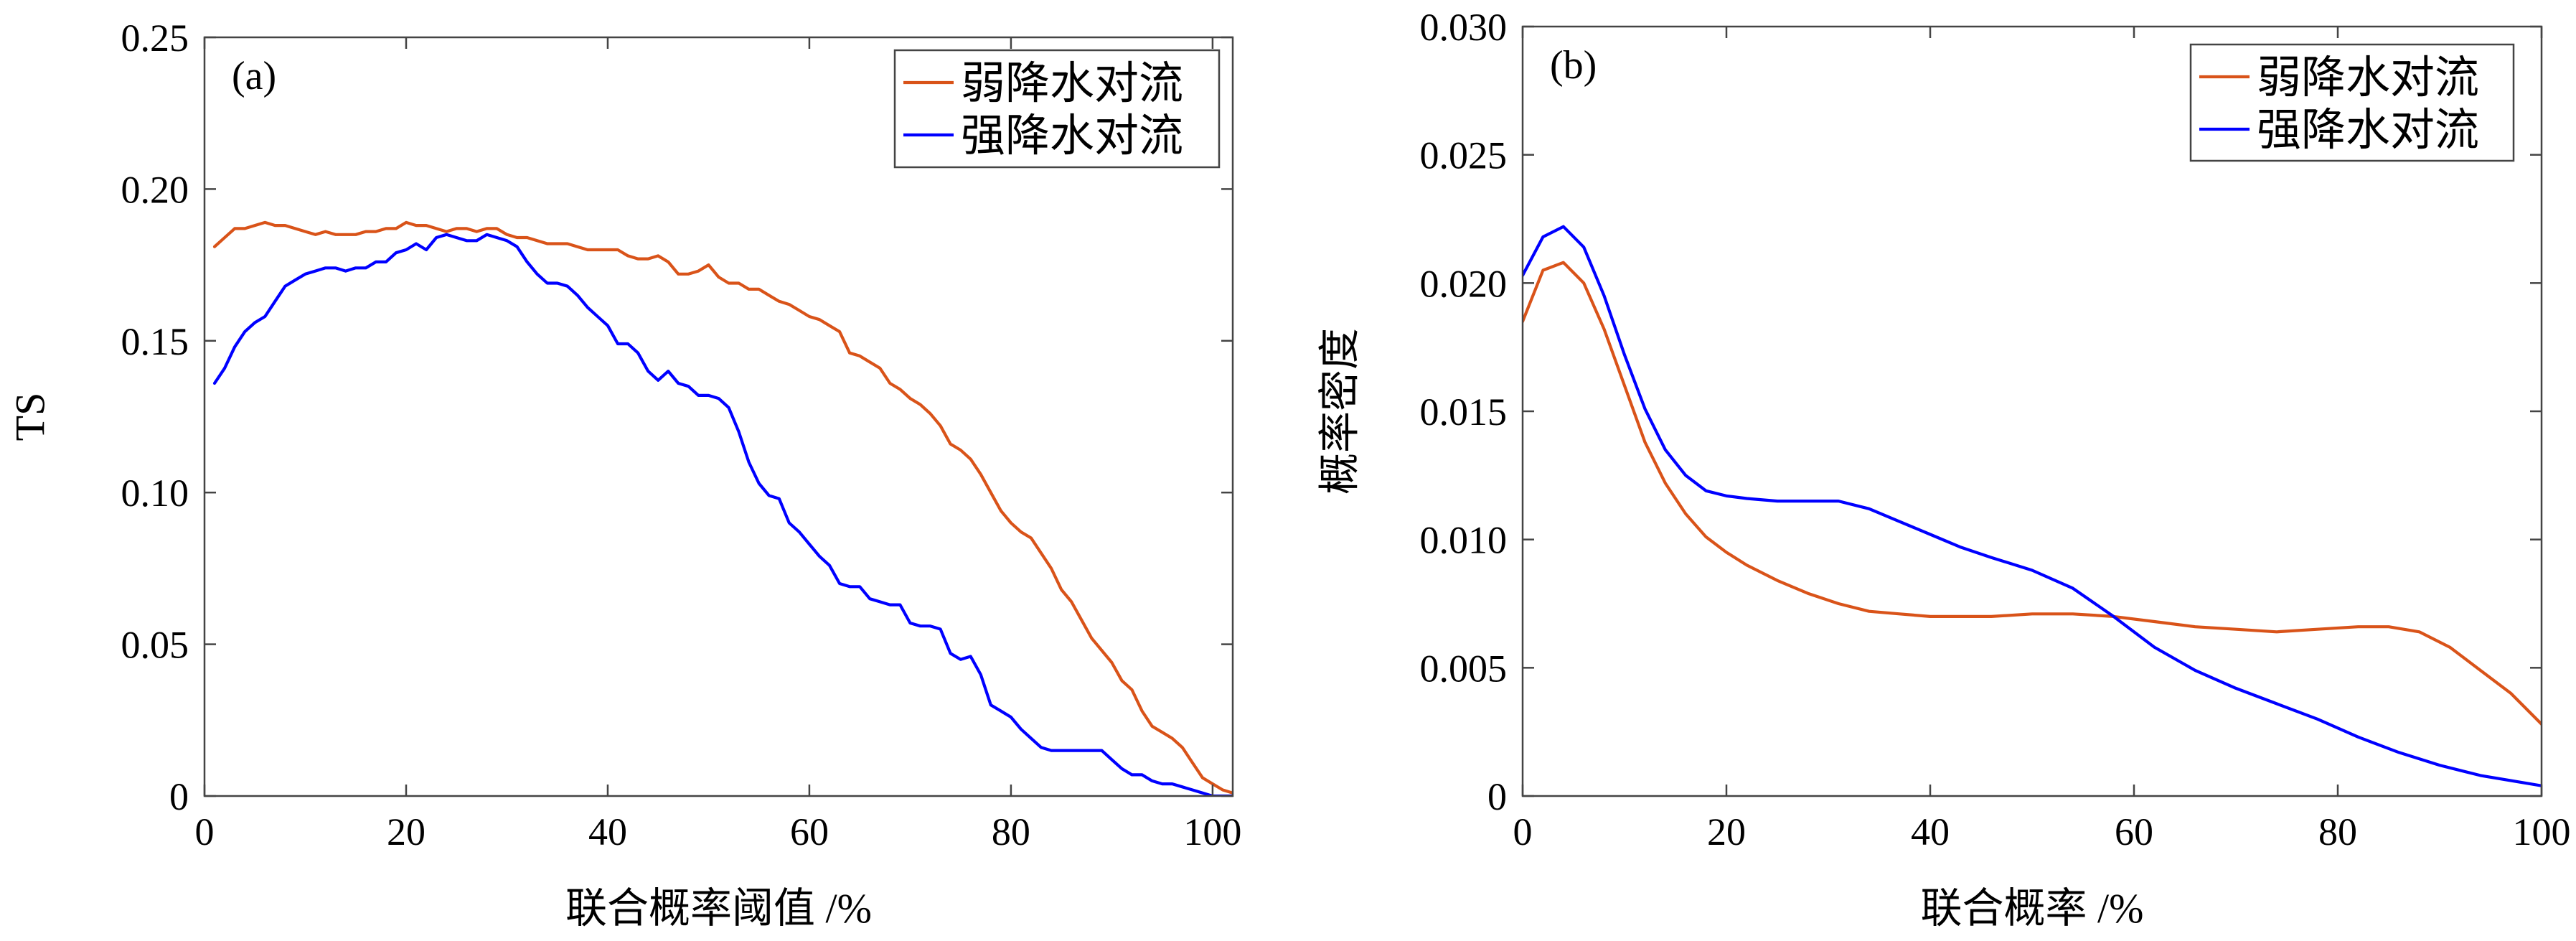  What do you see at coordinates (1464, 540) in the screenshot?
I see `y-tick-label: 0.010` at bounding box center [1464, 540].